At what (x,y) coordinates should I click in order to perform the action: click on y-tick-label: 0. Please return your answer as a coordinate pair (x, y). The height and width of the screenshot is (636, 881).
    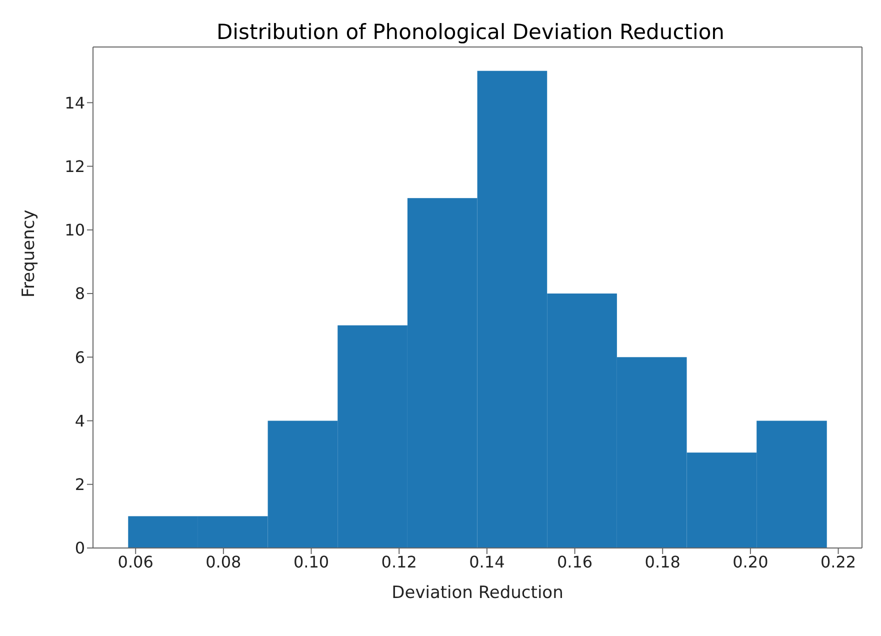
    Looking at the image, I should click on (79, 548).